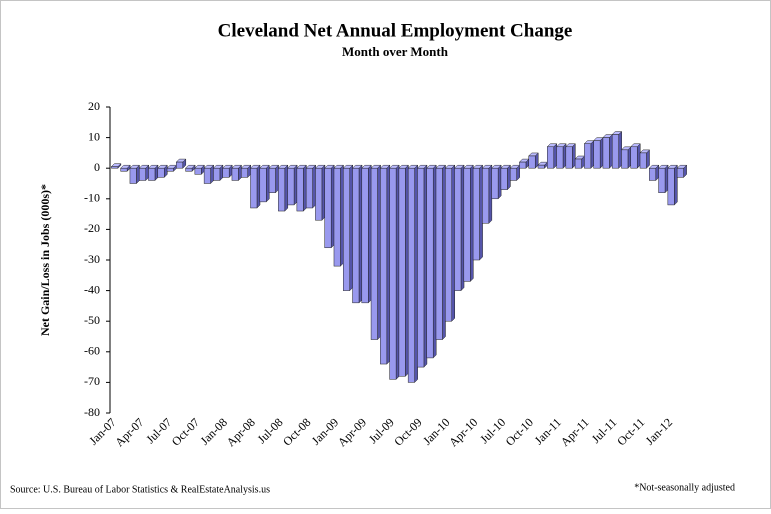  I want to click on chart-subtitle: Month over Month, so click(395, 51).